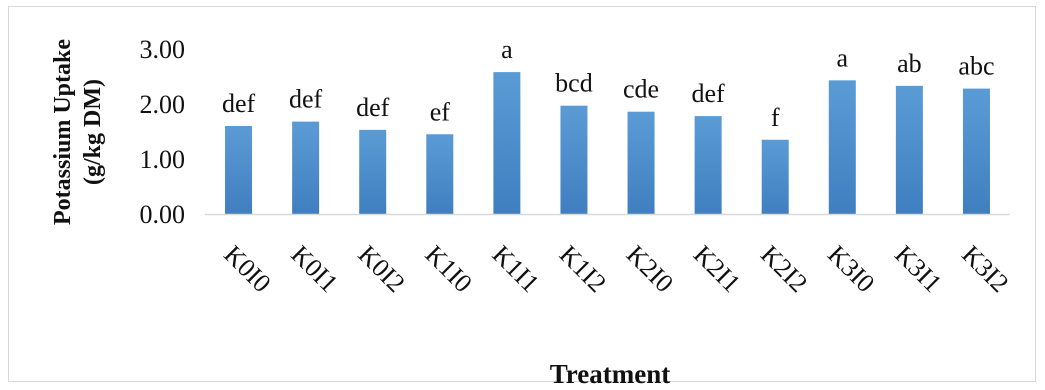 Image resolution: width=1045 pixels, height=390 pixels. Describe the element at coordinates (583, 269) in the screenshot. I see `x-tick-label-K1I2: K1I2` at that location.